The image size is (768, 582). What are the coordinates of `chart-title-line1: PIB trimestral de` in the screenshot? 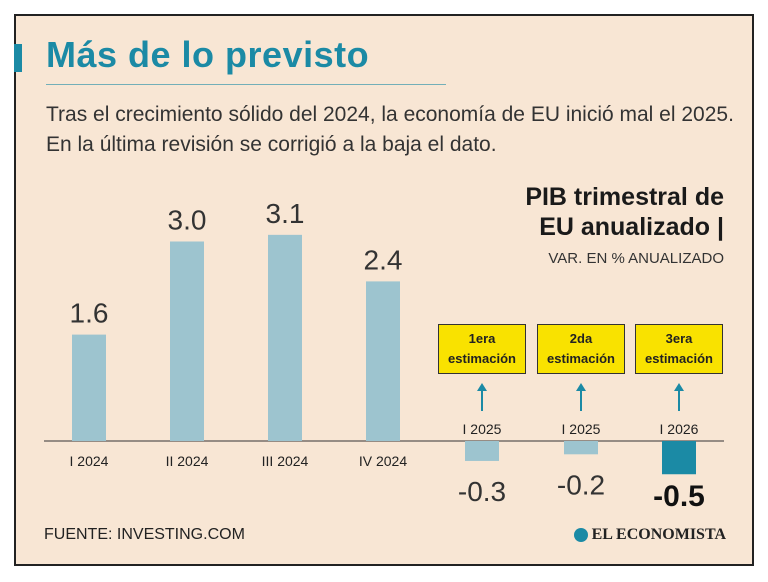 It's located at (624, 197).